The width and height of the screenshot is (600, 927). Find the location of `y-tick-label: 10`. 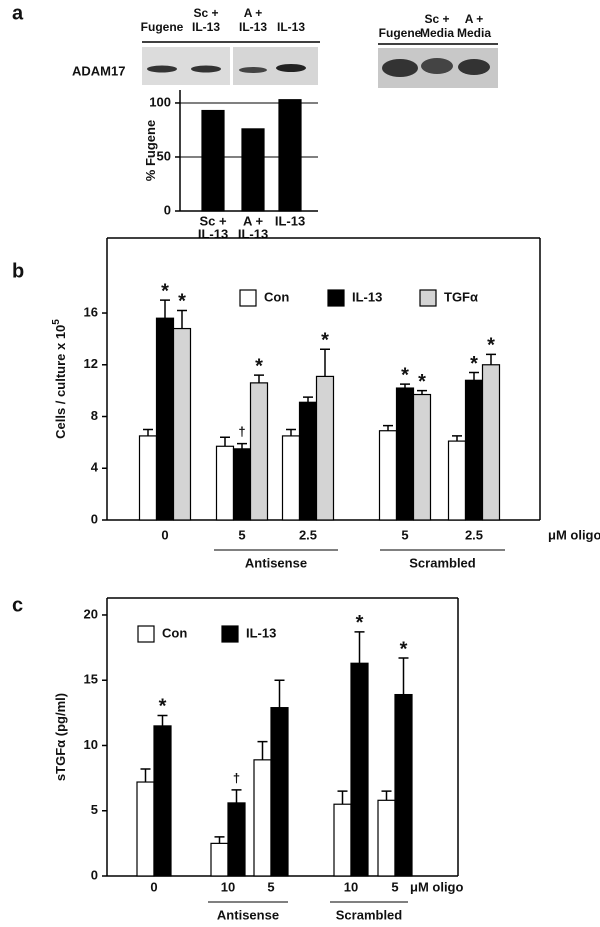

y-tick-label: 10 is located at coordinates (91, 744).